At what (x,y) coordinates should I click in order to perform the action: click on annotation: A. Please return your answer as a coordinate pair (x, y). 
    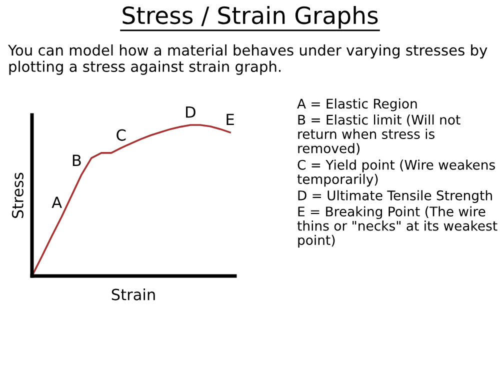
    Looking at the image, I should click on (57, 202).